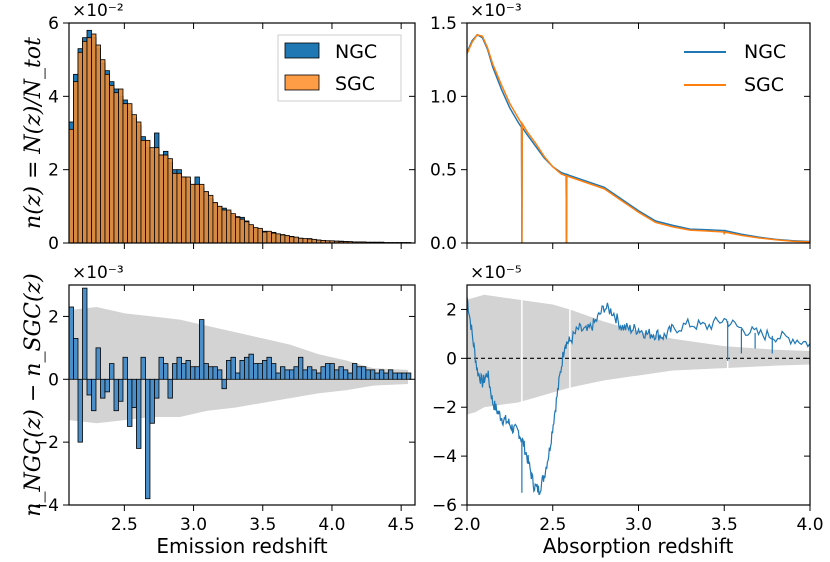 Image resolution: width=830 pixels, height=562 pixels. What do you see at coordinates (98, 11) in the screenshot?
I see `y-scale-label: ×10⁻²` at bounding box center [98, 11].